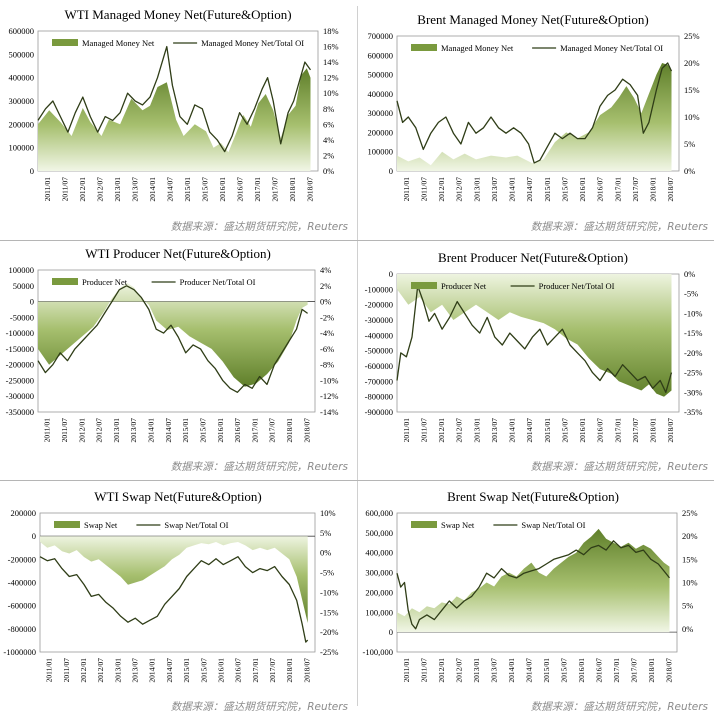 This screenshot has height=718, width=714. What do you see at coordinates (692, 36) in the screenshot?
I see `right-tick-label: 25%` at bounding box center [692, 36].